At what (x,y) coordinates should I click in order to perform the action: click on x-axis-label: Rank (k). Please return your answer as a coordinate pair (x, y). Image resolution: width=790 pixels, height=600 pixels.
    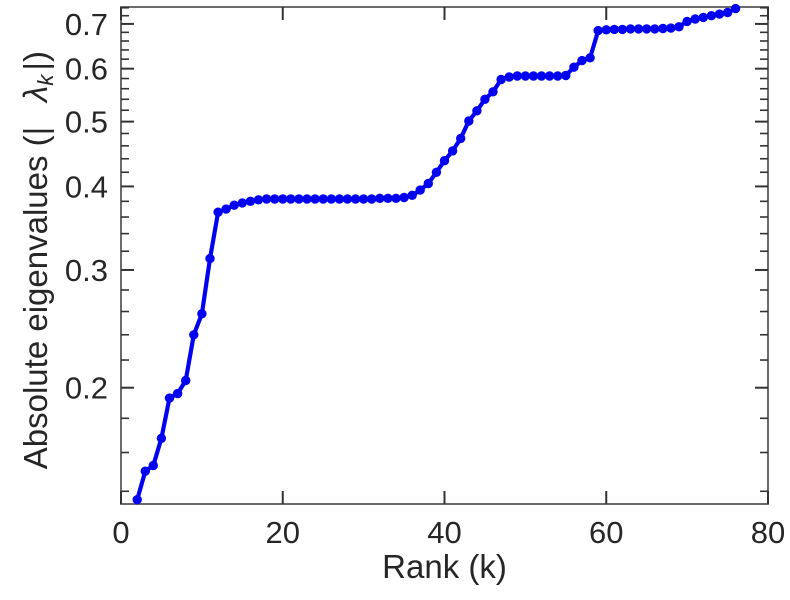
    Looking at the image, I should click on (444, 566).